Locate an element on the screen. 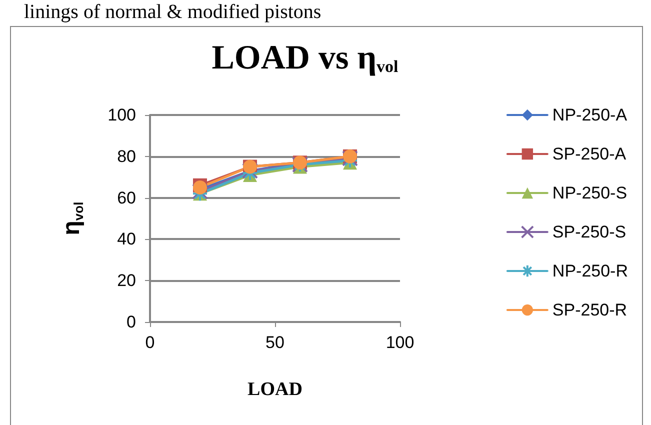 This screenshot has height=425, width=651. x-axis-title: LOAD is located at coordinates (275, 389).